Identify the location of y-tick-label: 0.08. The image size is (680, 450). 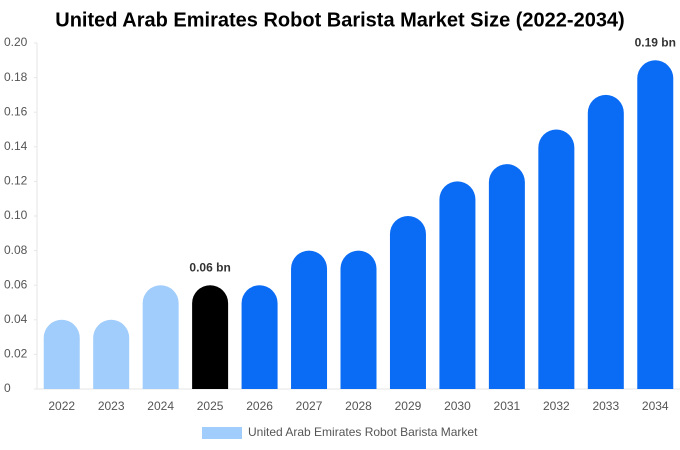
(16, 250).